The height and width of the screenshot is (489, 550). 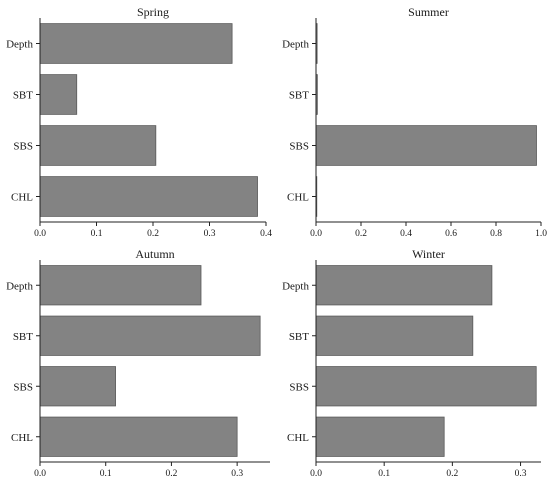 What do you see at coordinates (106, 474) in the screenshot?
I see `autumn-tick-label: 0.1` at bounding box center [106, 474].